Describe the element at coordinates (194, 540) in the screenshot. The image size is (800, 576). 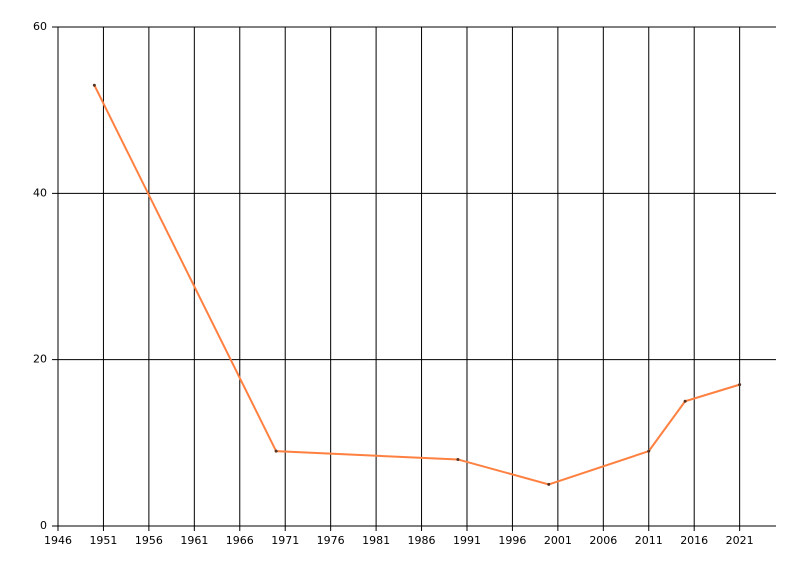
I see `x-tick-label: 1961` at that location.